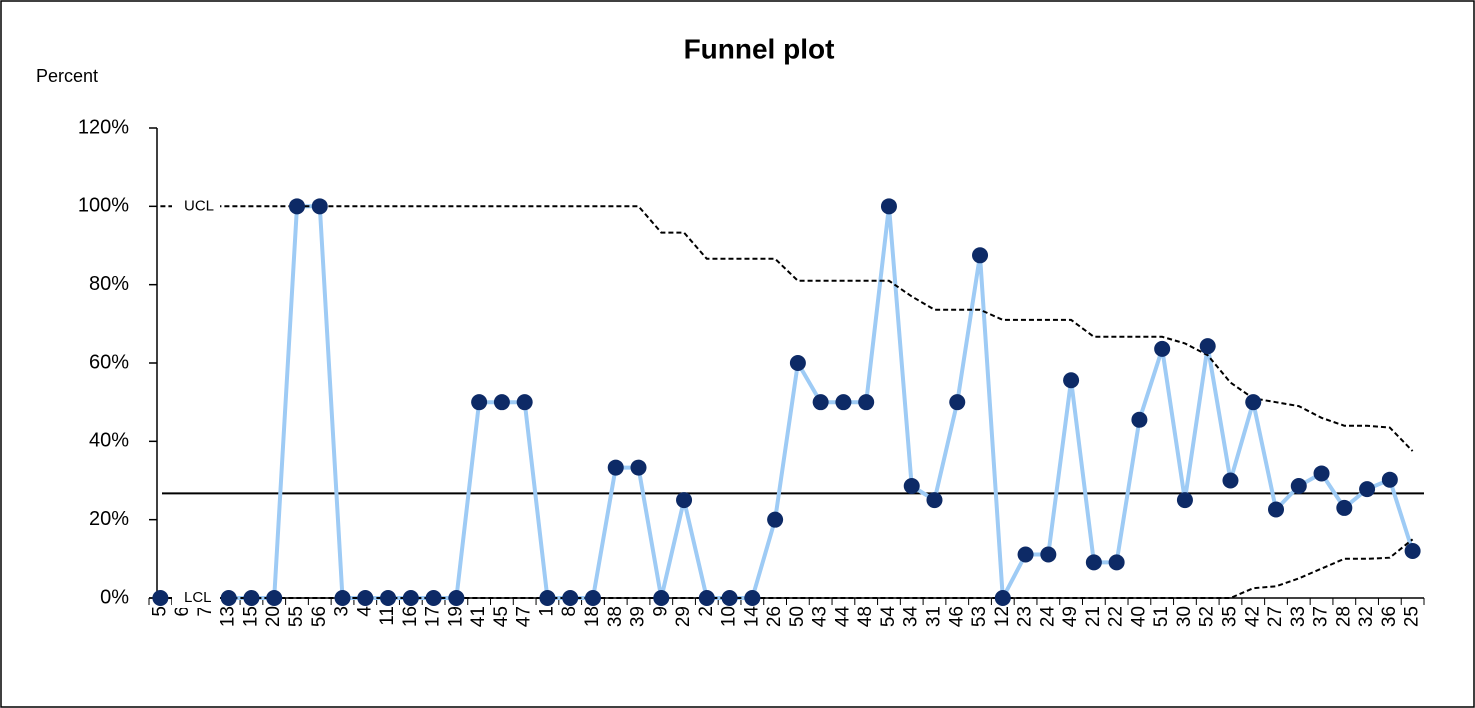 The height and width of the screenshot is (708, 1475). I want to click on x-tick-label: 31, so click(934, 616).